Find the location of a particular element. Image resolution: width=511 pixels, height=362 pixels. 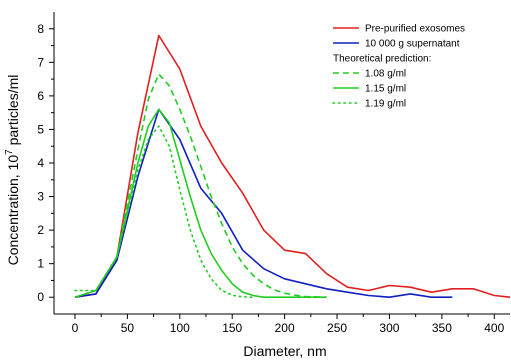

y-tick-label: 4 is located at coordinates (40, 163).